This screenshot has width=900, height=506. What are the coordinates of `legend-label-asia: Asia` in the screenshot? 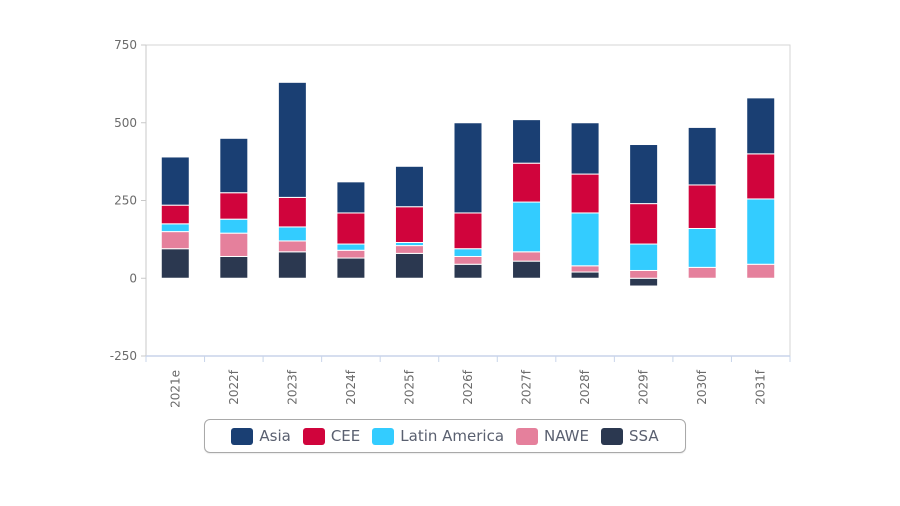 It's located at (275, 436).